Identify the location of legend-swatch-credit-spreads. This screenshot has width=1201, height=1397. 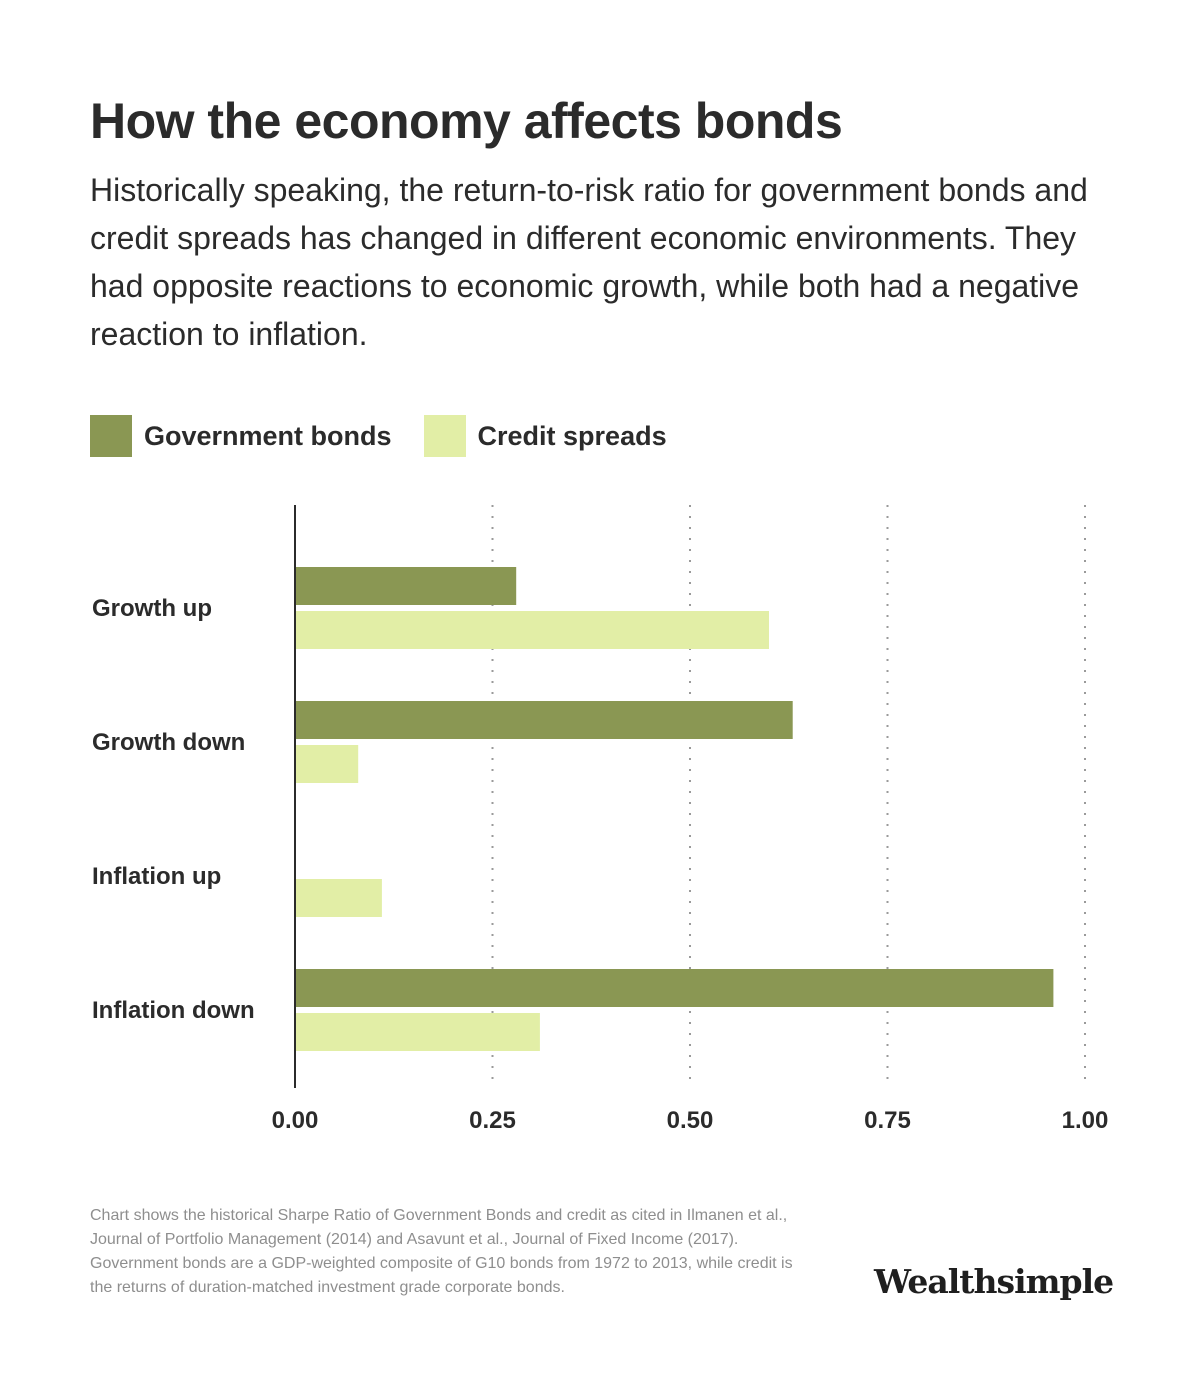
(444, 436).